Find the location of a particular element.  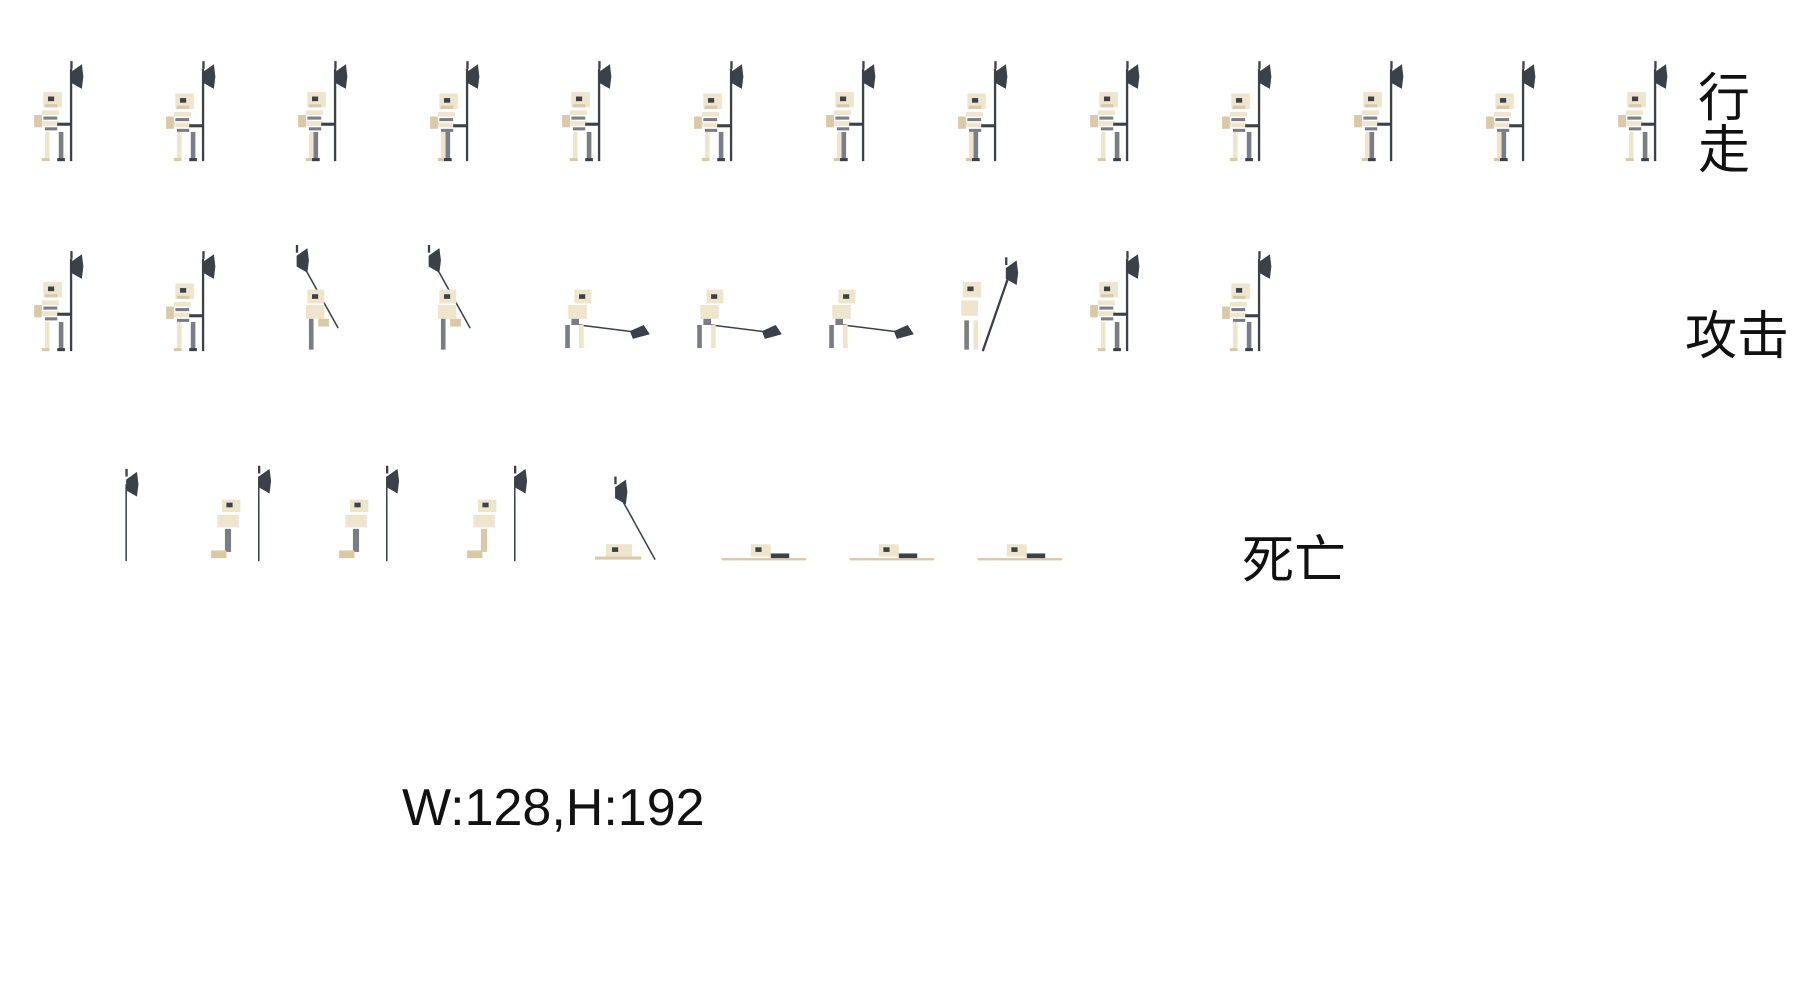

walk-label: 行走 is located at coordinates (1724, 125).